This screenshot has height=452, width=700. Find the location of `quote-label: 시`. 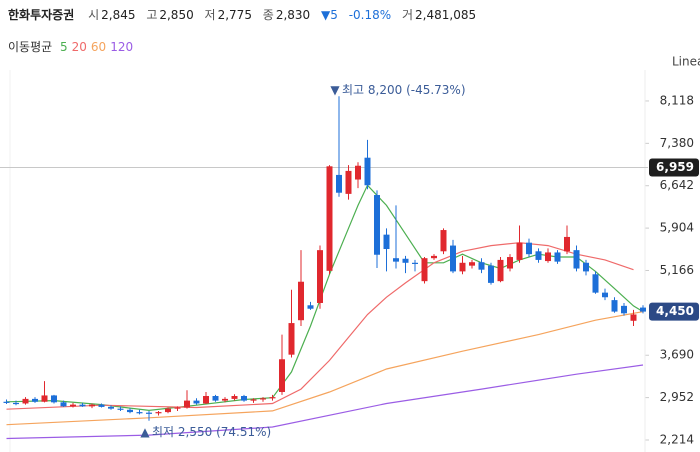

quote-label: 시 is located at coordinates (94, 15).